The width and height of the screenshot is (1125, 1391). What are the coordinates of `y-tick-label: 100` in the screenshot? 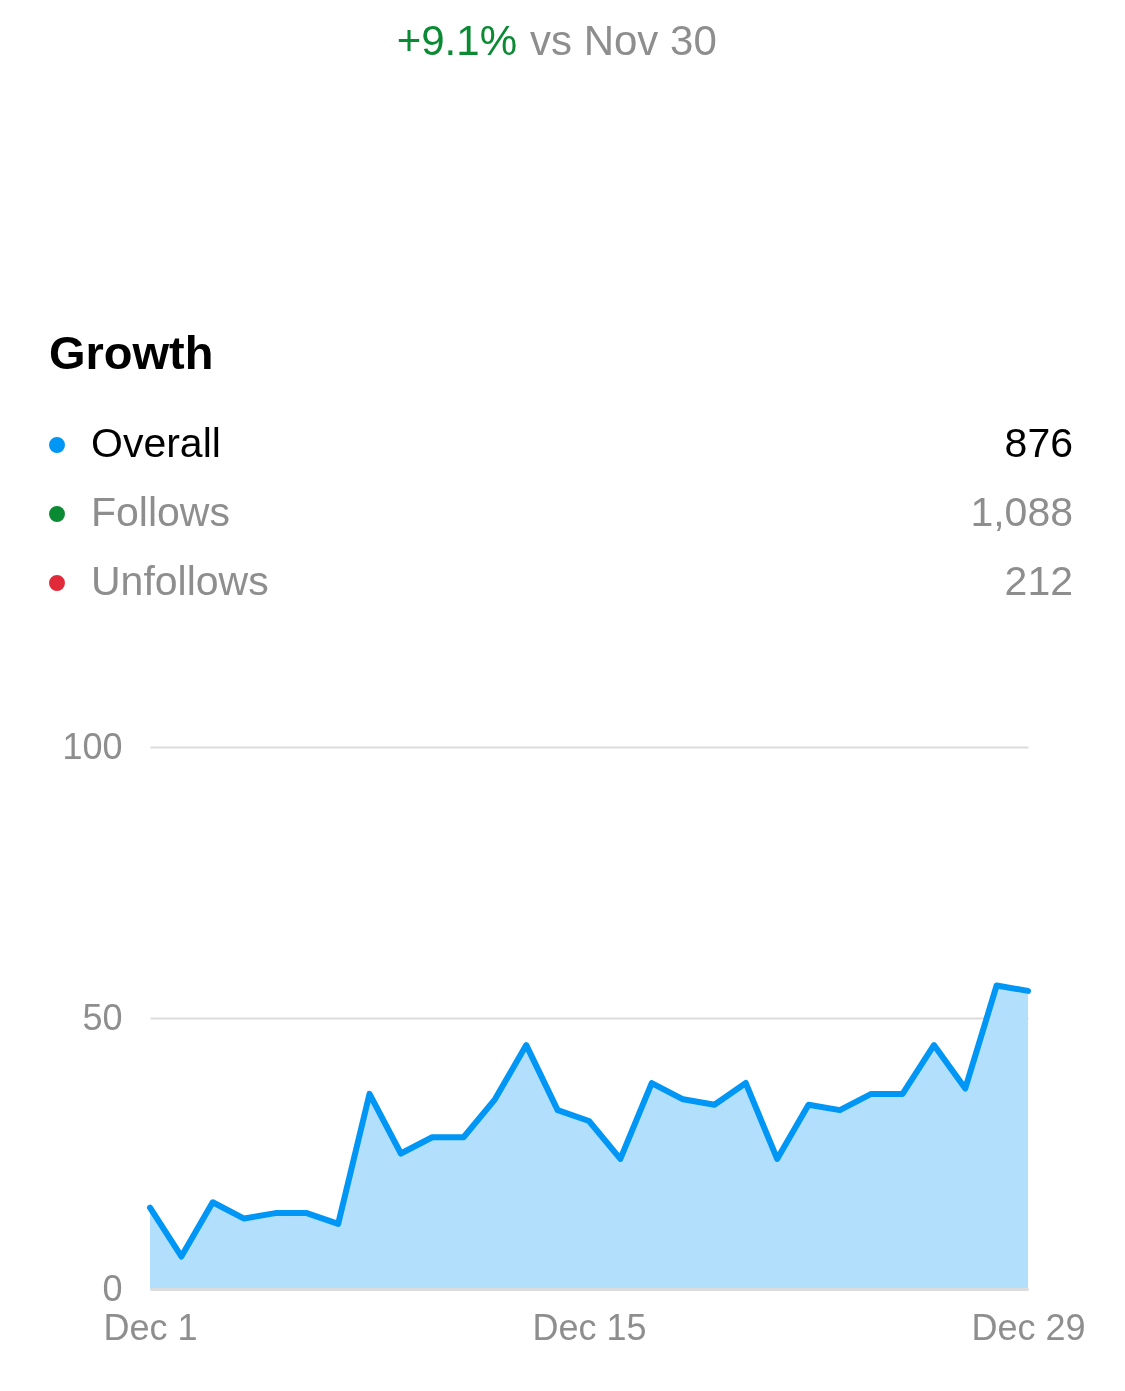 It's located at (92, 746).